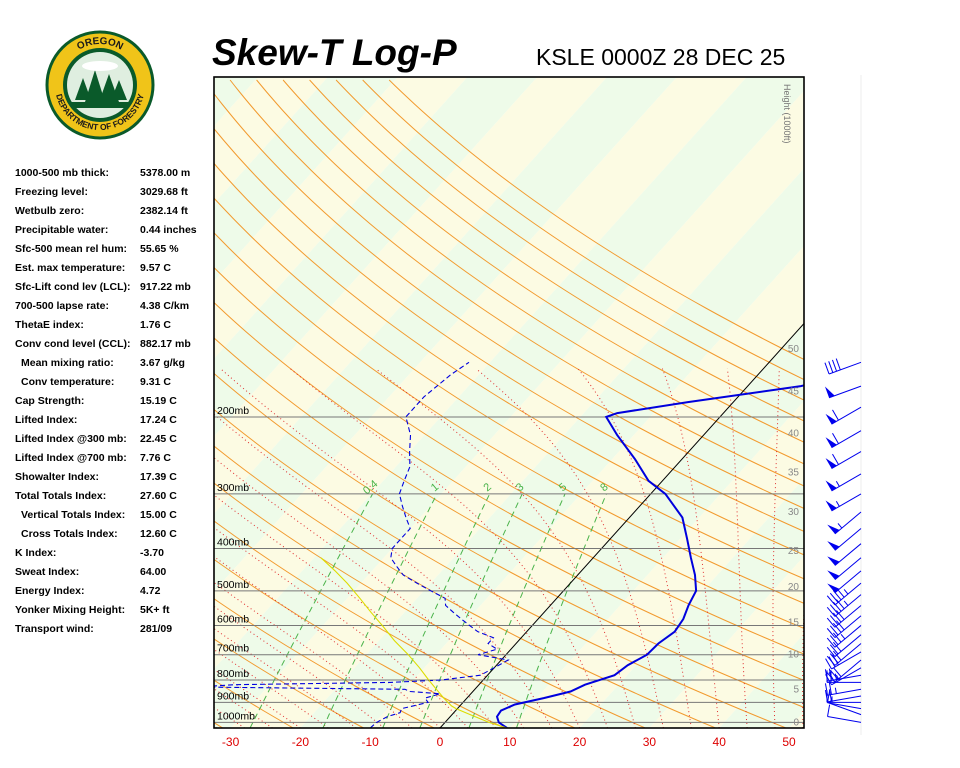 The height and width of the screenshot is (768, 960). I want to click on x-tick-label: 20, so click(580, 742).